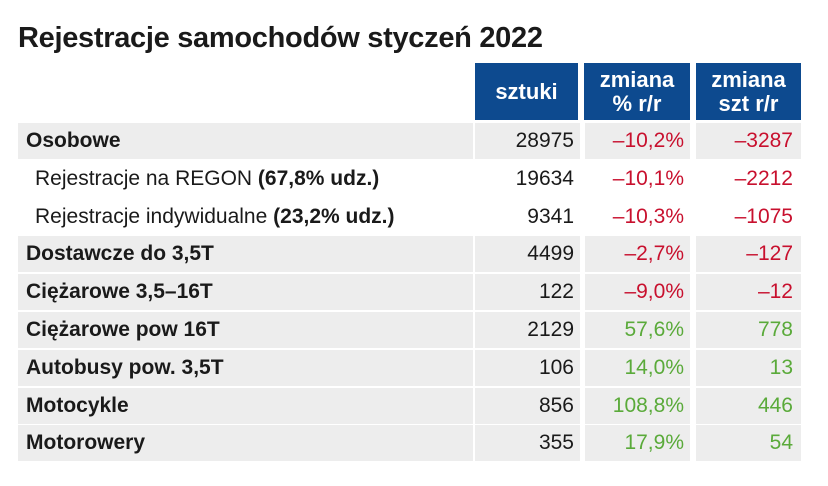 Image resolution: width=828 pixels, height=486 pixels. What do you see at coordinates (527, 443) in the screenshot?
I see `row-value: 355` at bounding box center [527, 443].